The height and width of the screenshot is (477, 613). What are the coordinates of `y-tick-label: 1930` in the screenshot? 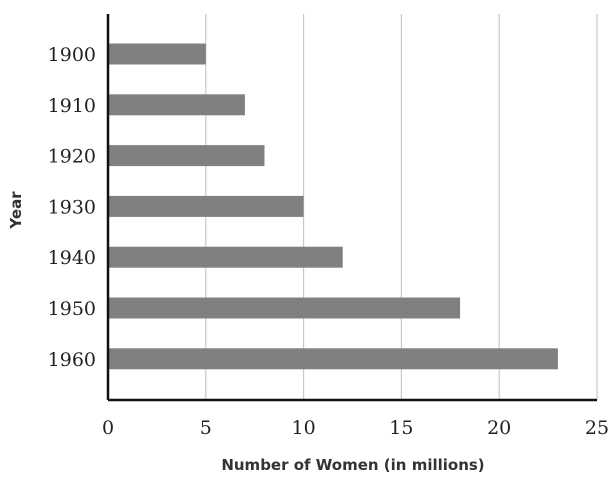 It's located at (72, 207).